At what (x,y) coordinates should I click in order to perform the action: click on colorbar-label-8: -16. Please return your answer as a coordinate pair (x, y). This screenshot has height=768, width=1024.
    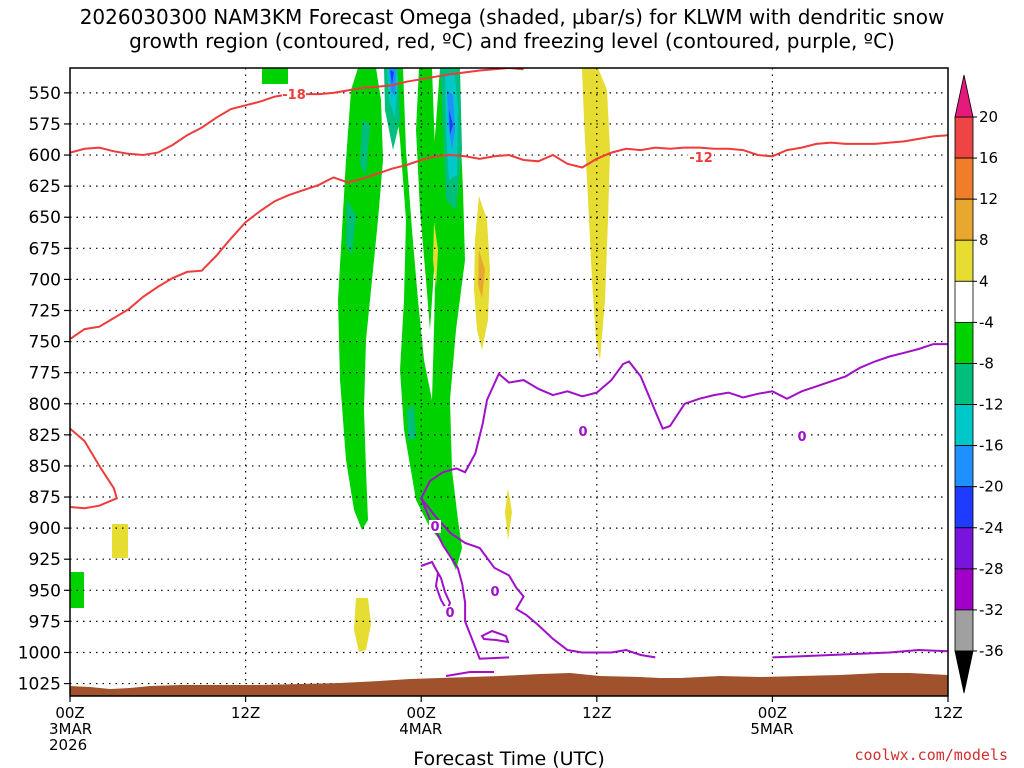
    Looking at the image, I should click on (991, 446).